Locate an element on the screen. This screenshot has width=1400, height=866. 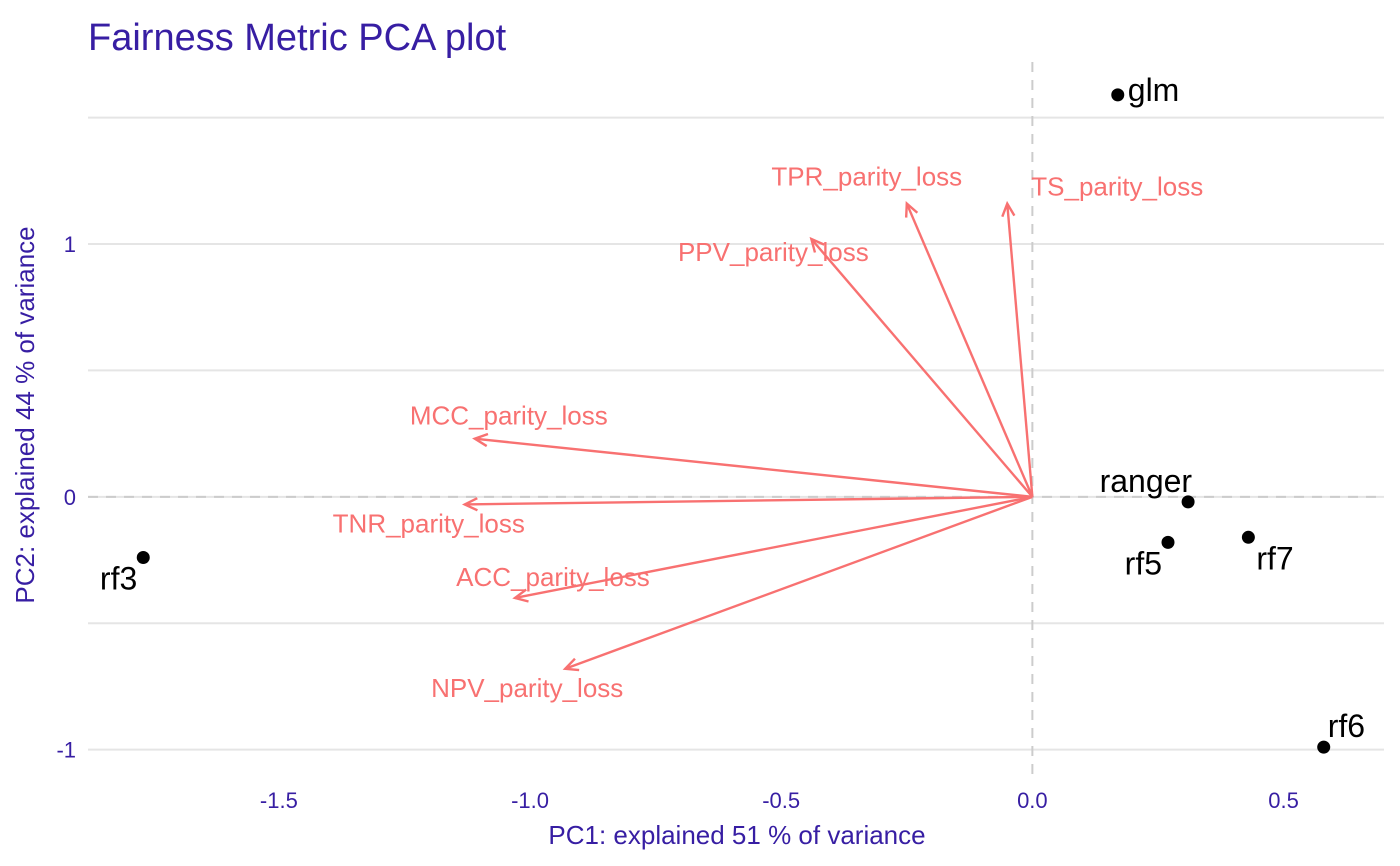
loading-label: PPV_parity_loss is located at coordinates (773, 252).